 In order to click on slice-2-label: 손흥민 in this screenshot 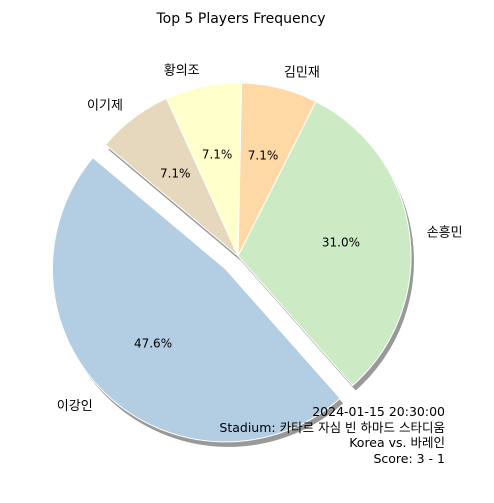, I will do `click(445, 233)`.